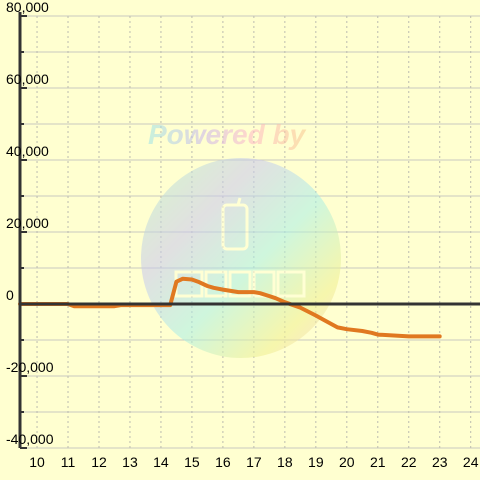 The image size is (480, 480). Describe the element at coordinates (27, 223) in the screenshot. I see `y-tick-label: 20,000` at that location.